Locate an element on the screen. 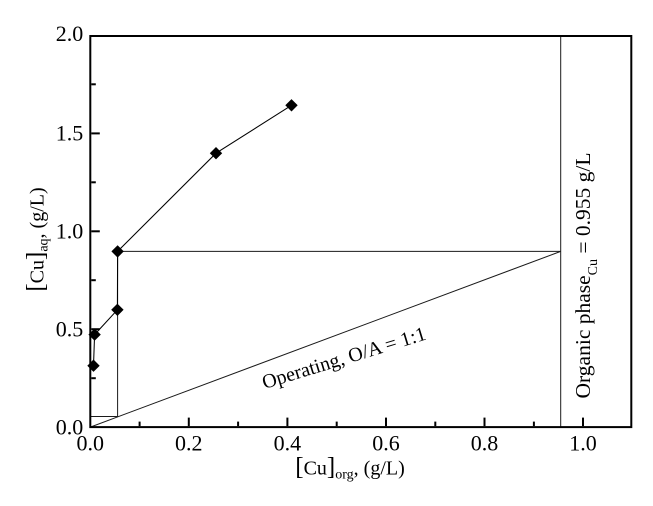  svg-text: 1.5 is located at coordinates (70, 133).